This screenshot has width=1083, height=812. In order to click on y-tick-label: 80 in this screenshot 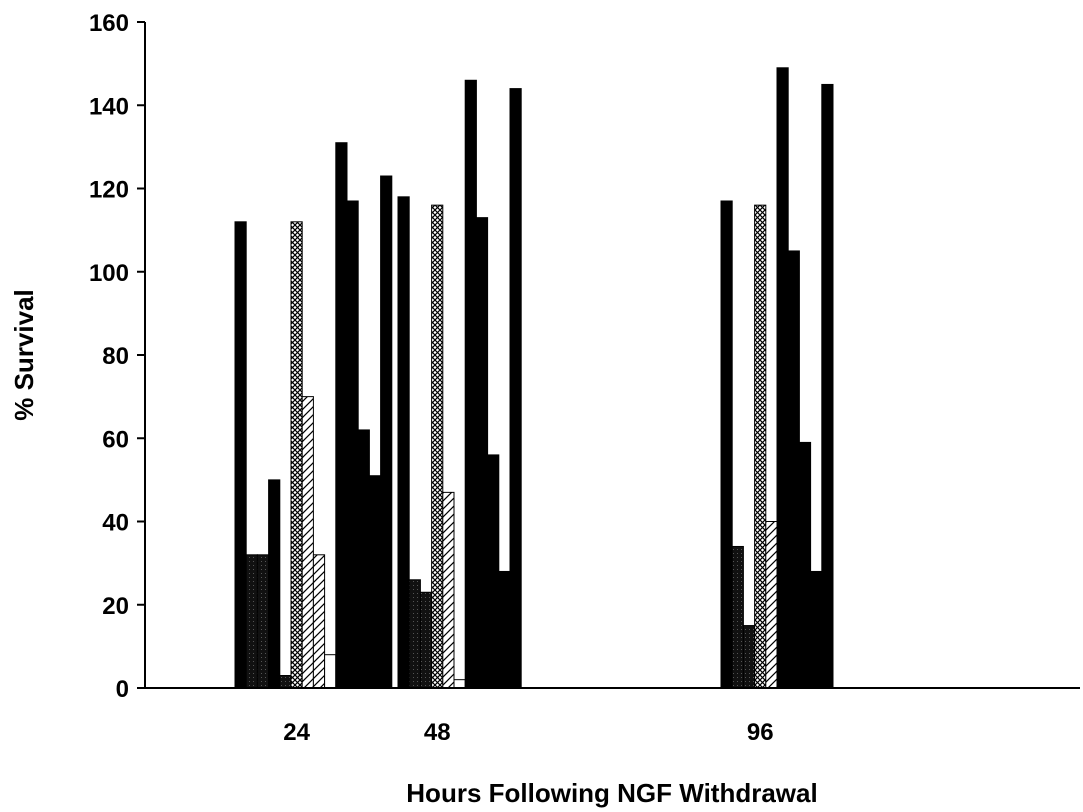, I will do `click(115, 356)`.